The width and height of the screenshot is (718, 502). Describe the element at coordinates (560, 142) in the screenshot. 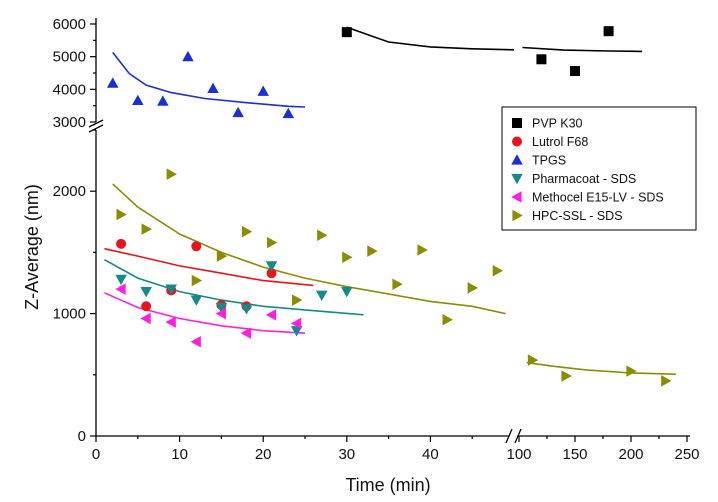

I see `legend-label-lutrol-f68: Lutrol F68` at that location.